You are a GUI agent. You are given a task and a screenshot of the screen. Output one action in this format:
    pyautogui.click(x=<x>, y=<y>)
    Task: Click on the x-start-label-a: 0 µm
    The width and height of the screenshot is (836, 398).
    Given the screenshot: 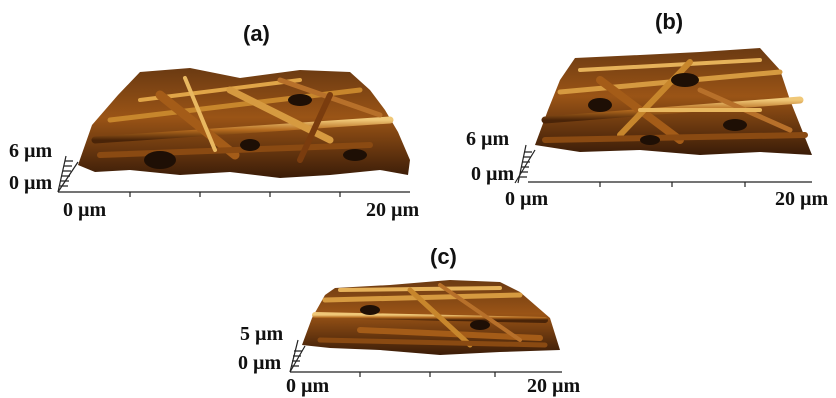 What is the action you would take?
    pyautogui.click(x=85, y=210)
    